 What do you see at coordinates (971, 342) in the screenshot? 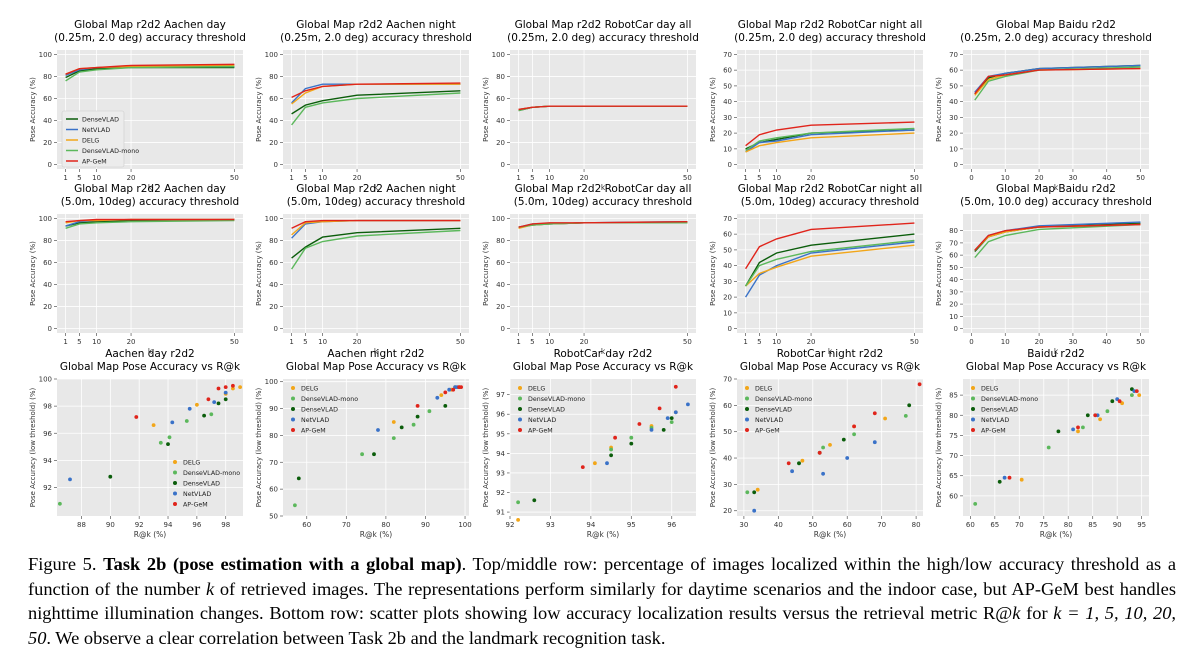
I see `x-tick-label: 0` at bounding box center [971, 342].